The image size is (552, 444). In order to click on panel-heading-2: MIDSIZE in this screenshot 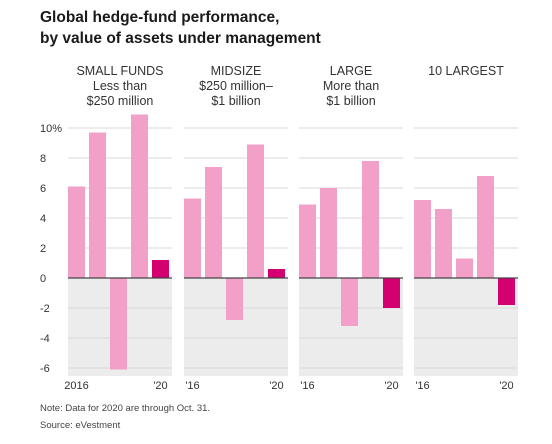, I will do `click(236, 71)`.